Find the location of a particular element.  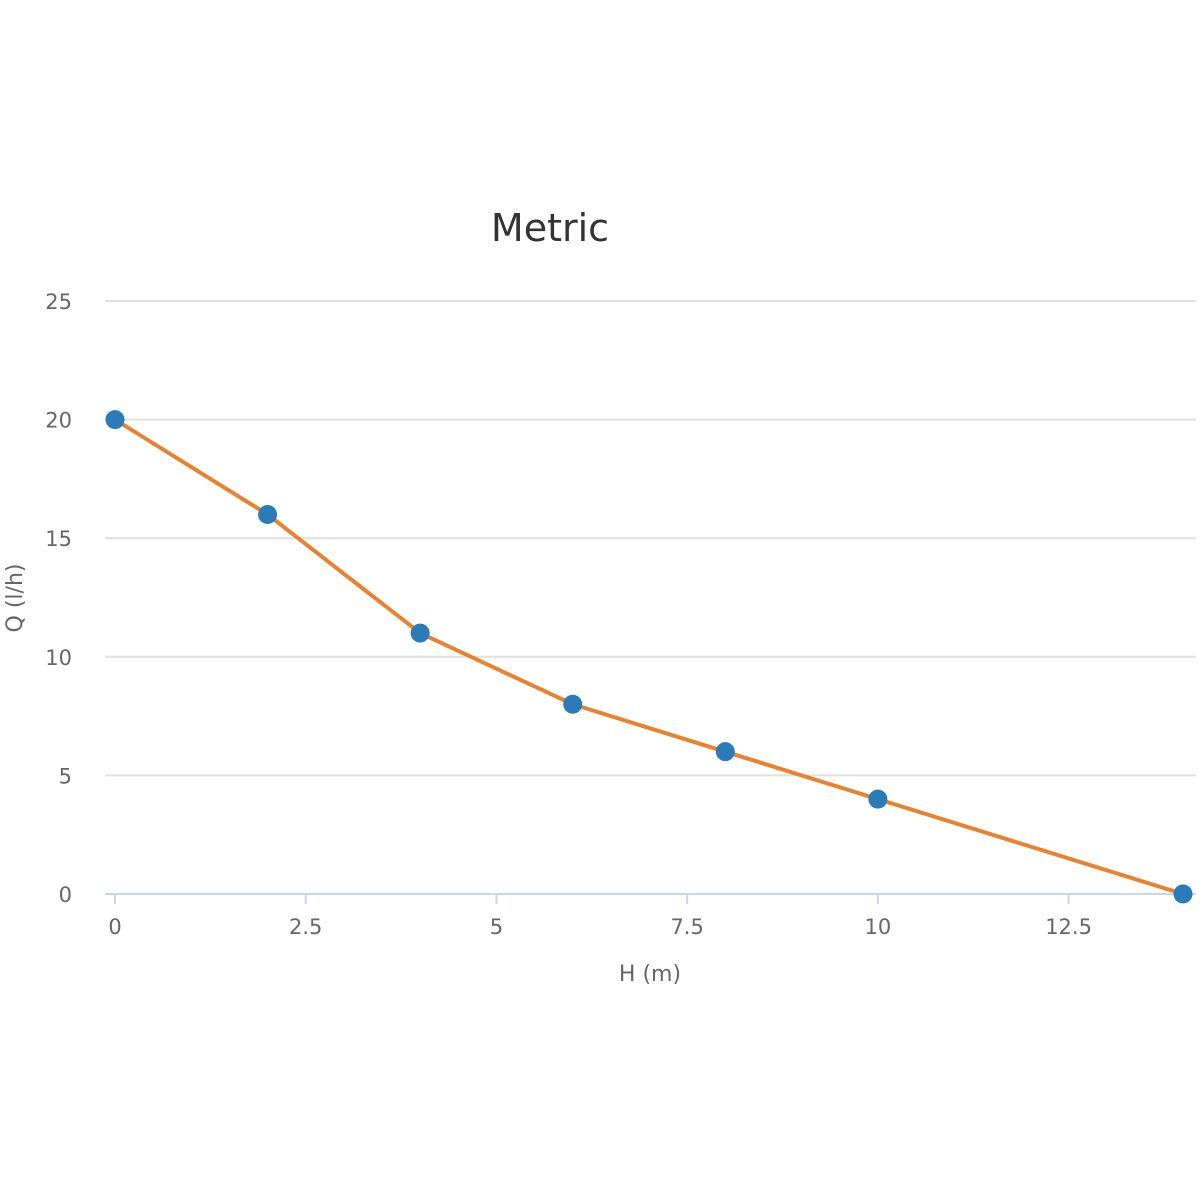

x-tick-label: 12.5 is located at coordinates (1068, 927).